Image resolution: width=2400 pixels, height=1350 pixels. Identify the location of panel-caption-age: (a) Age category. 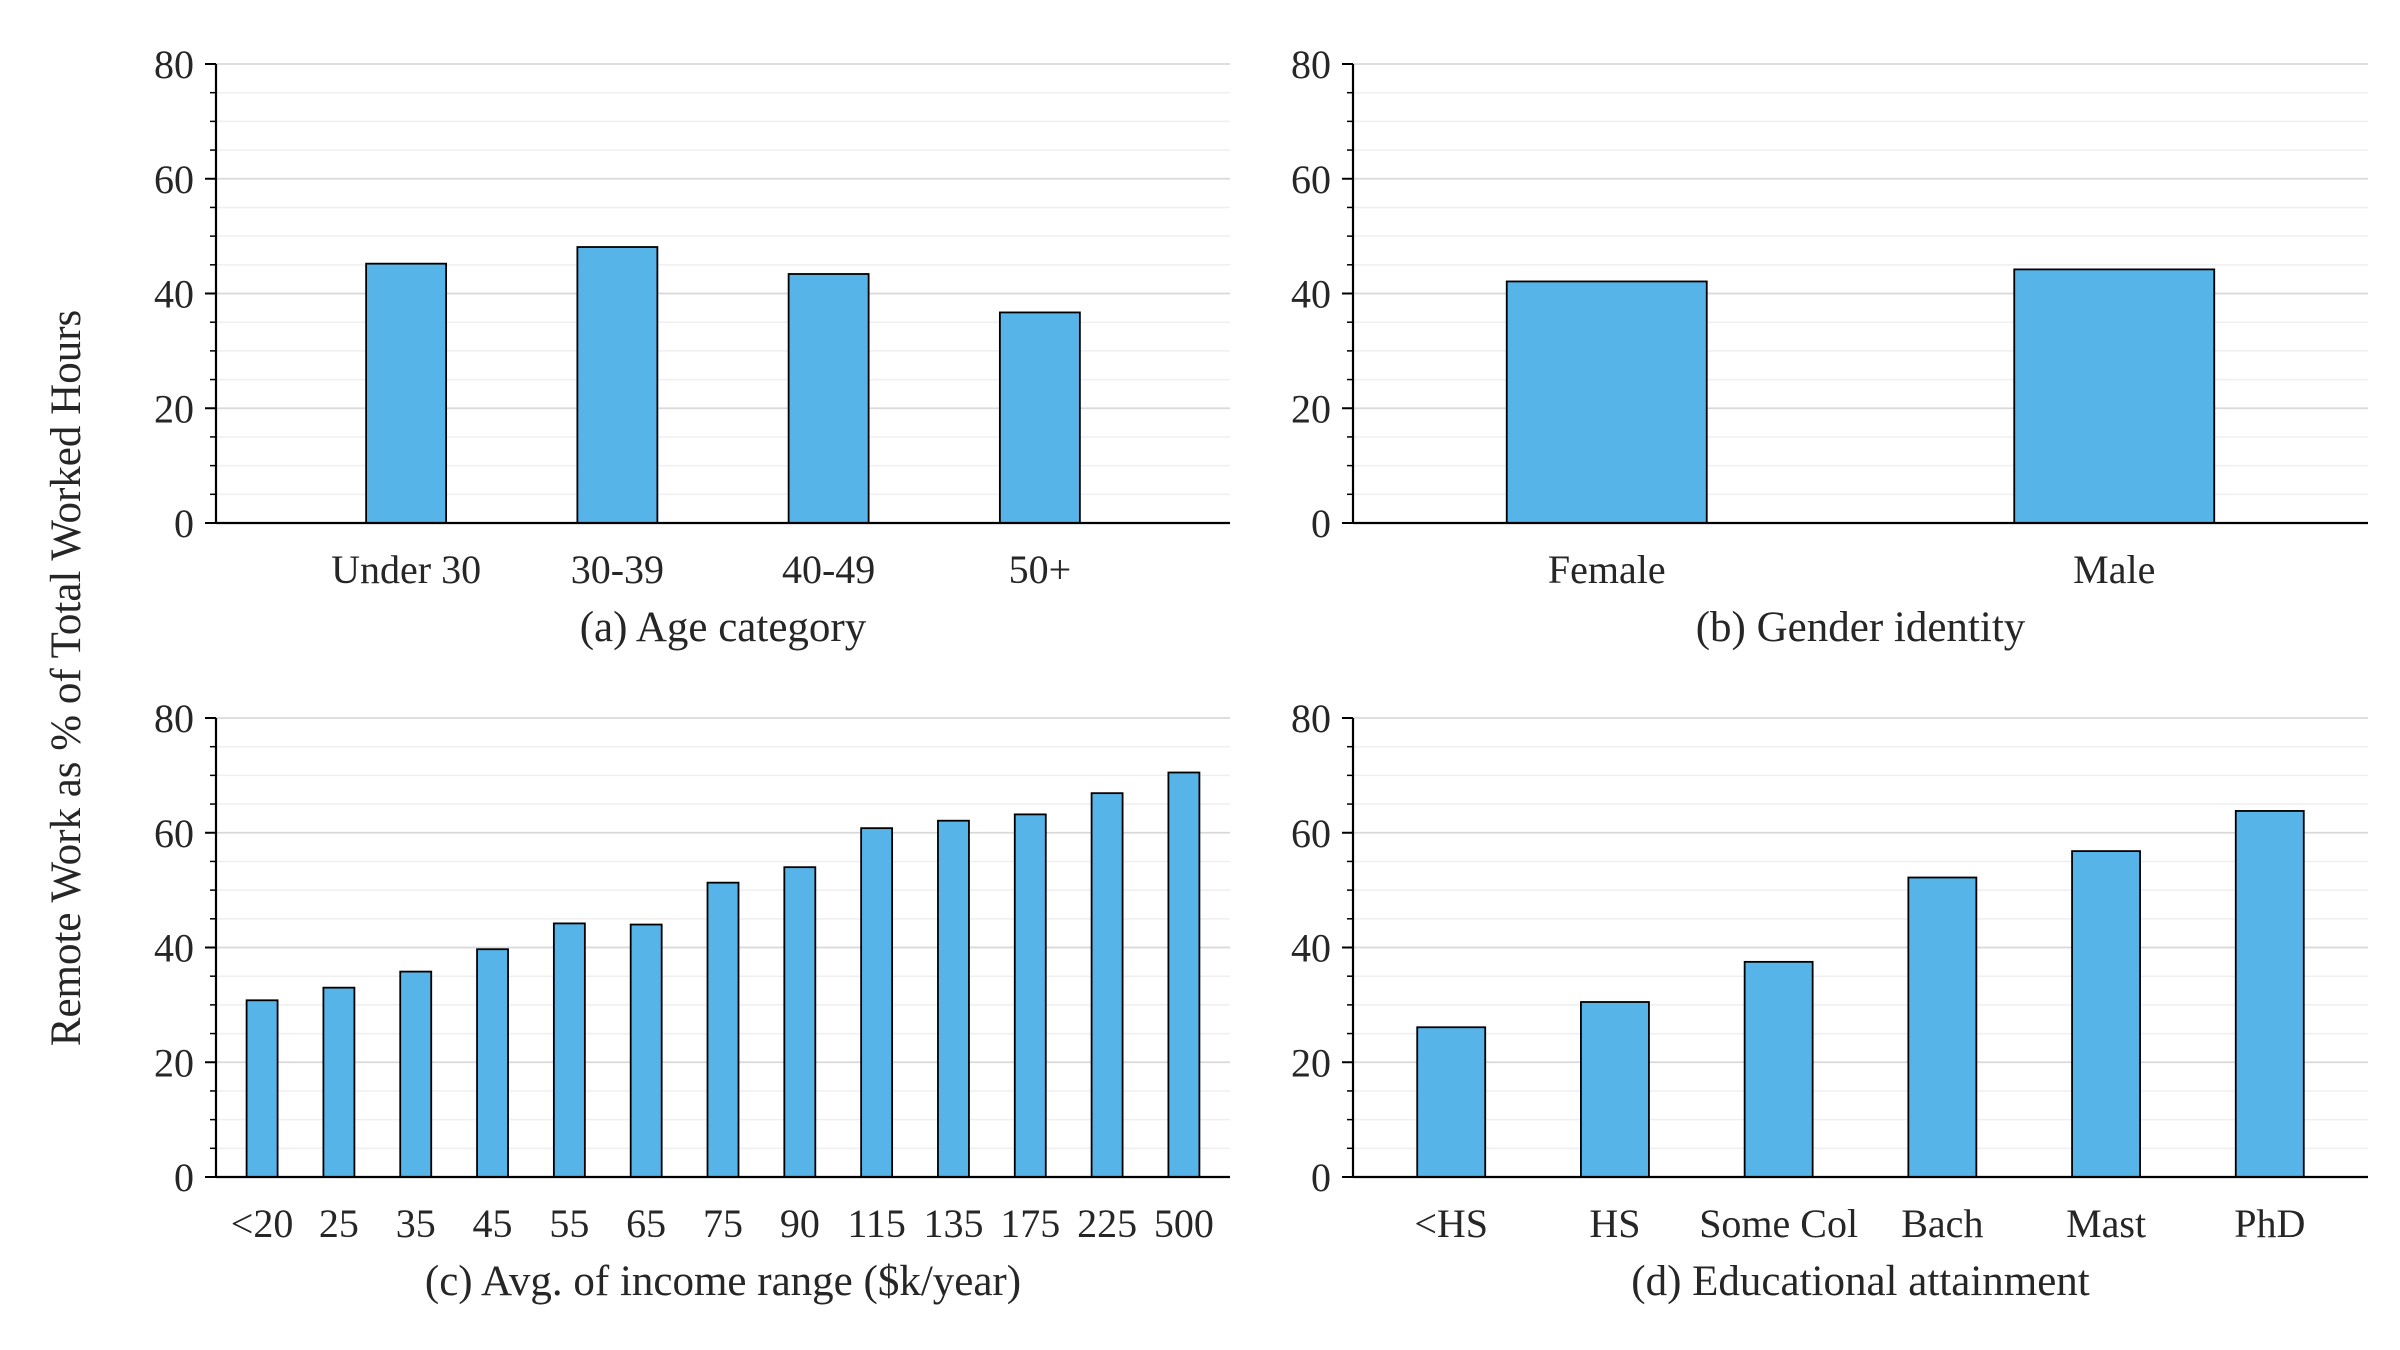
(723, 627).